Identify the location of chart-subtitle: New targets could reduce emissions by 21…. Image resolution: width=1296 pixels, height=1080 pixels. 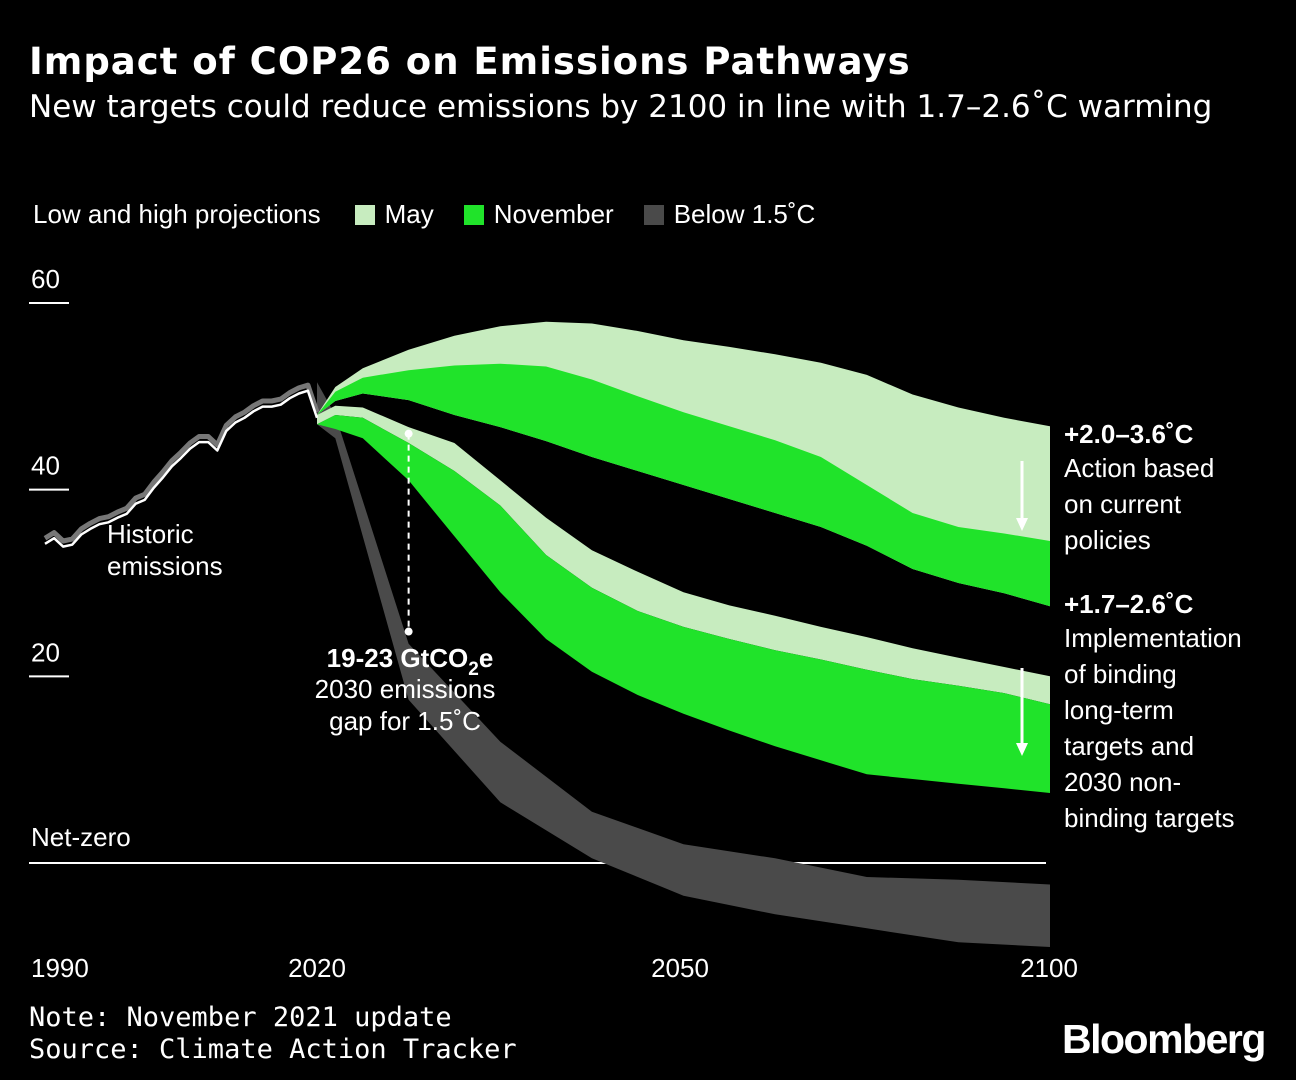
(621, 107).